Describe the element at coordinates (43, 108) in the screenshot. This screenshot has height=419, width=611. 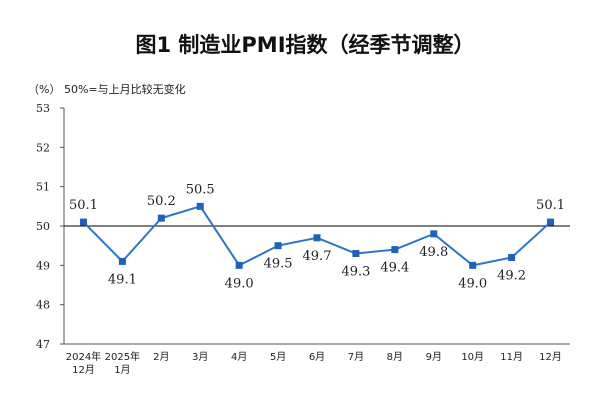
I see `y-tick-label: 53` at that location.